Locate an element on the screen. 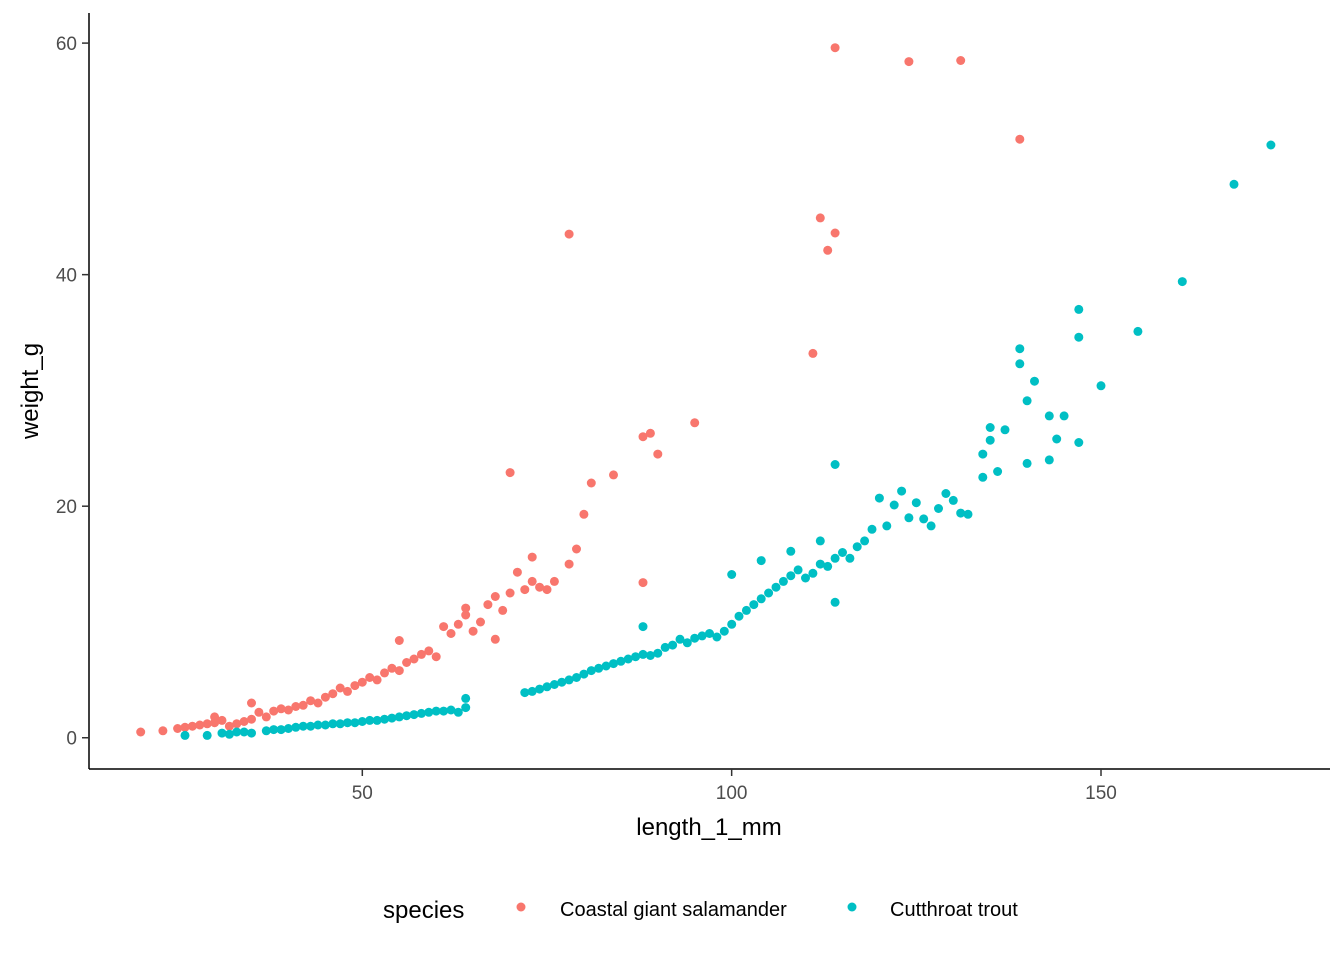  legend-label-salamander: Coastal giant salamander is located at coordinates (673, 910).